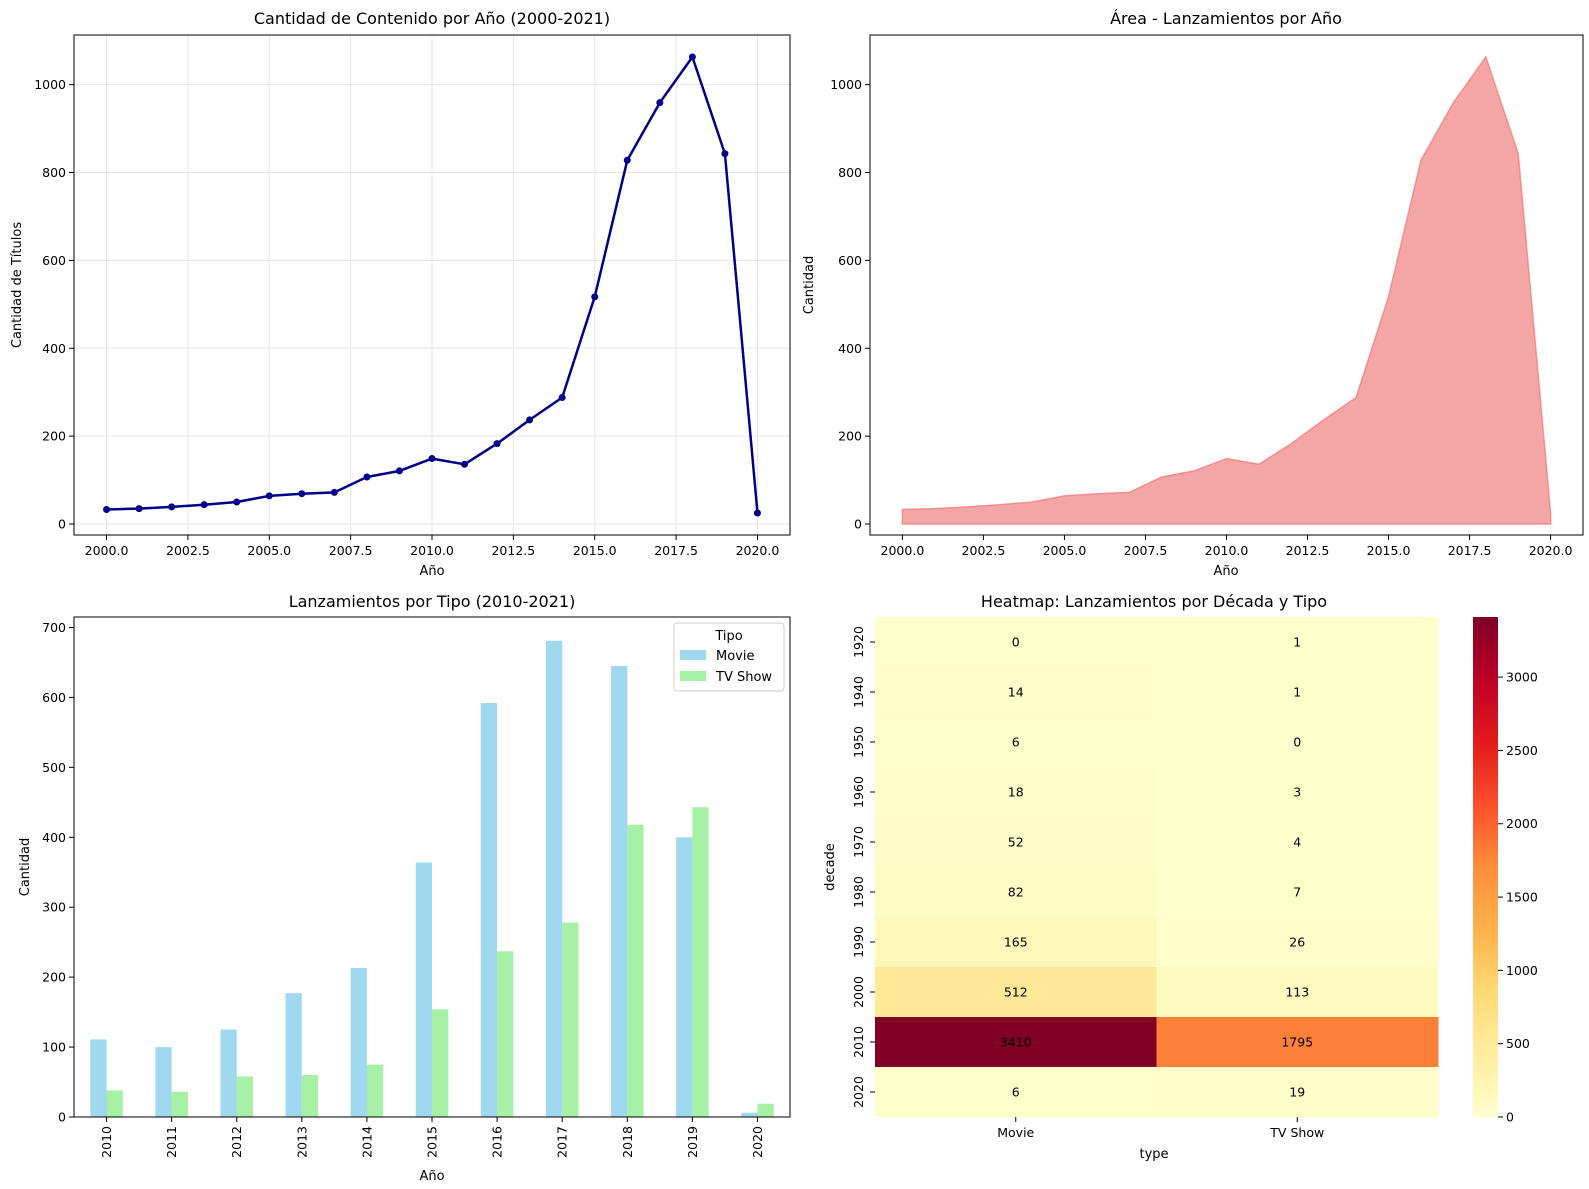 The image size is (1589, 1189). Describe the element at coordinates (54, 767) in the screenshot. I see `bar-ytick-label: 500` at that location.